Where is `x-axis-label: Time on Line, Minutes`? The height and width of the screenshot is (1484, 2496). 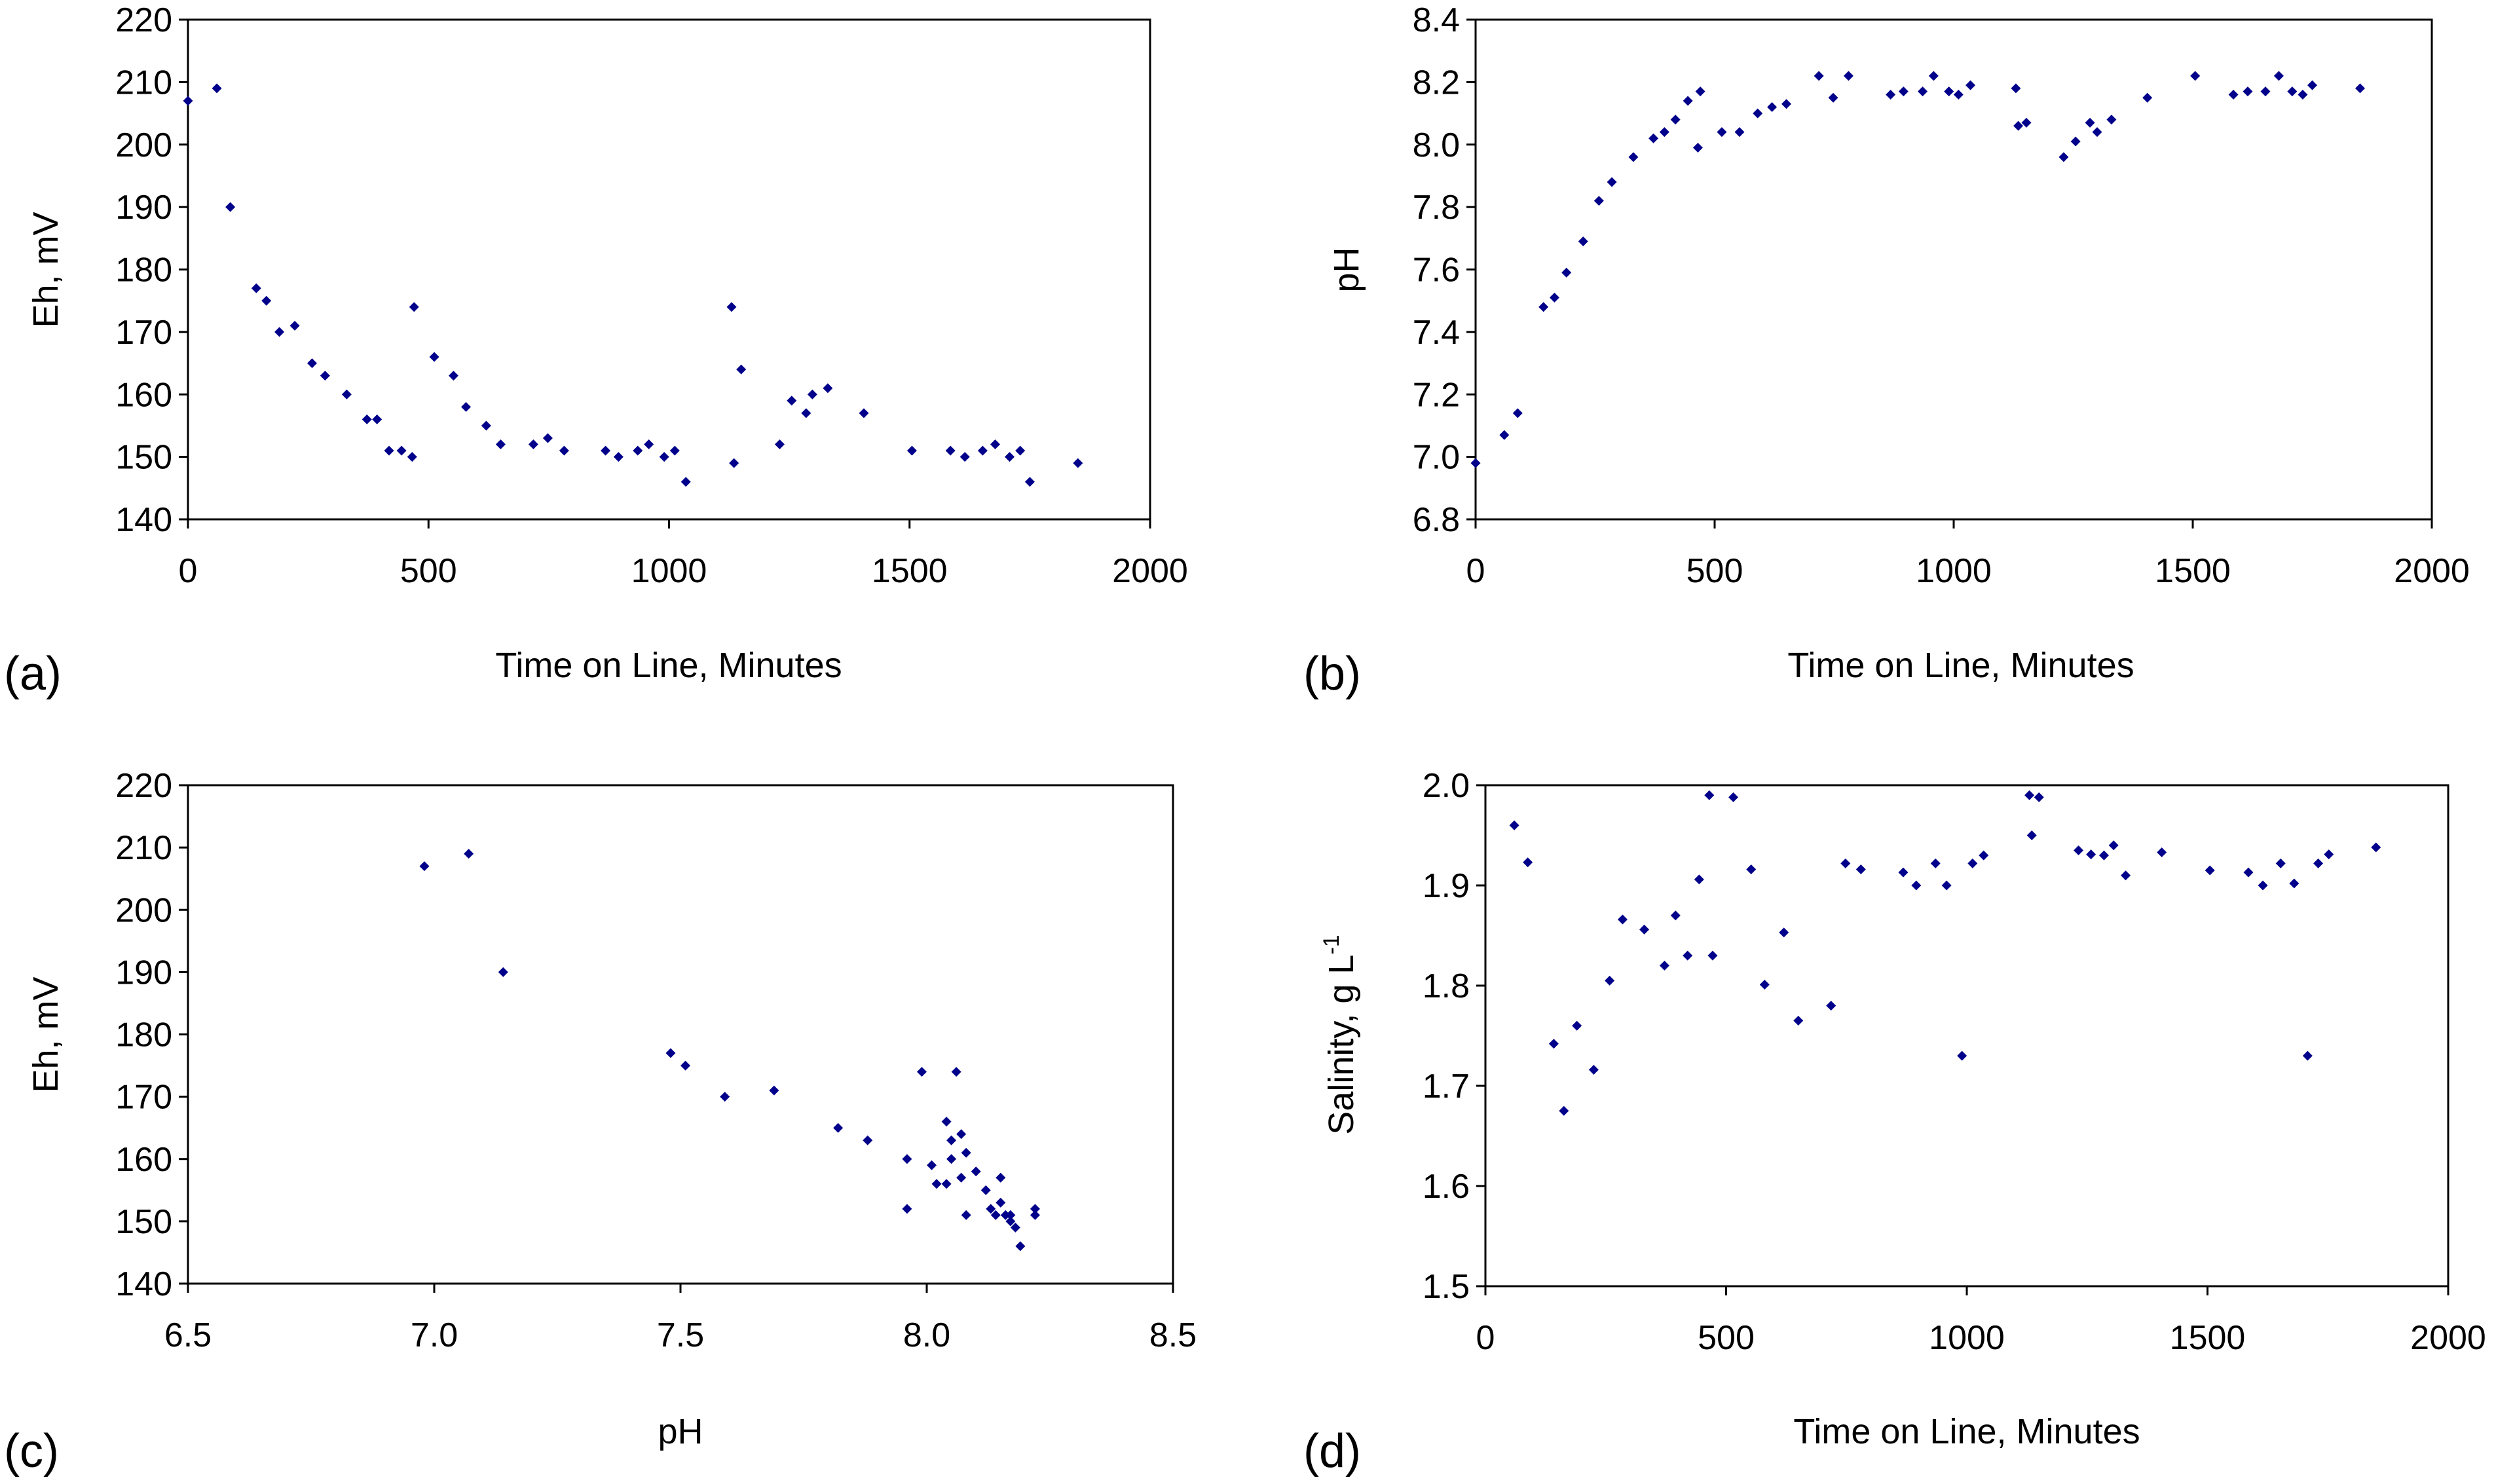 x-axis-label: Time on Line, Minutes is located at coordinates (1961, 665).